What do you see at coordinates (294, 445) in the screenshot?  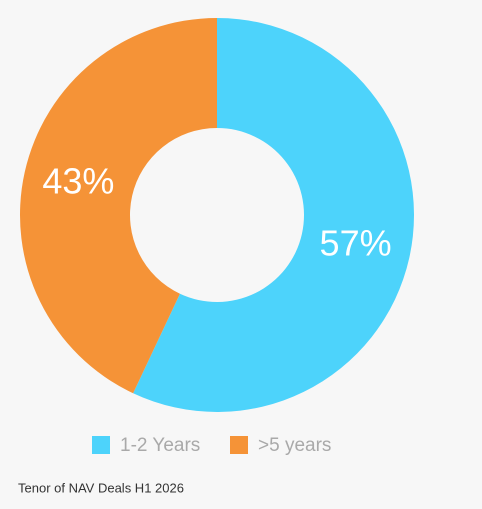 I see `legend-label: >5 years` at bounding box center [294, 445].